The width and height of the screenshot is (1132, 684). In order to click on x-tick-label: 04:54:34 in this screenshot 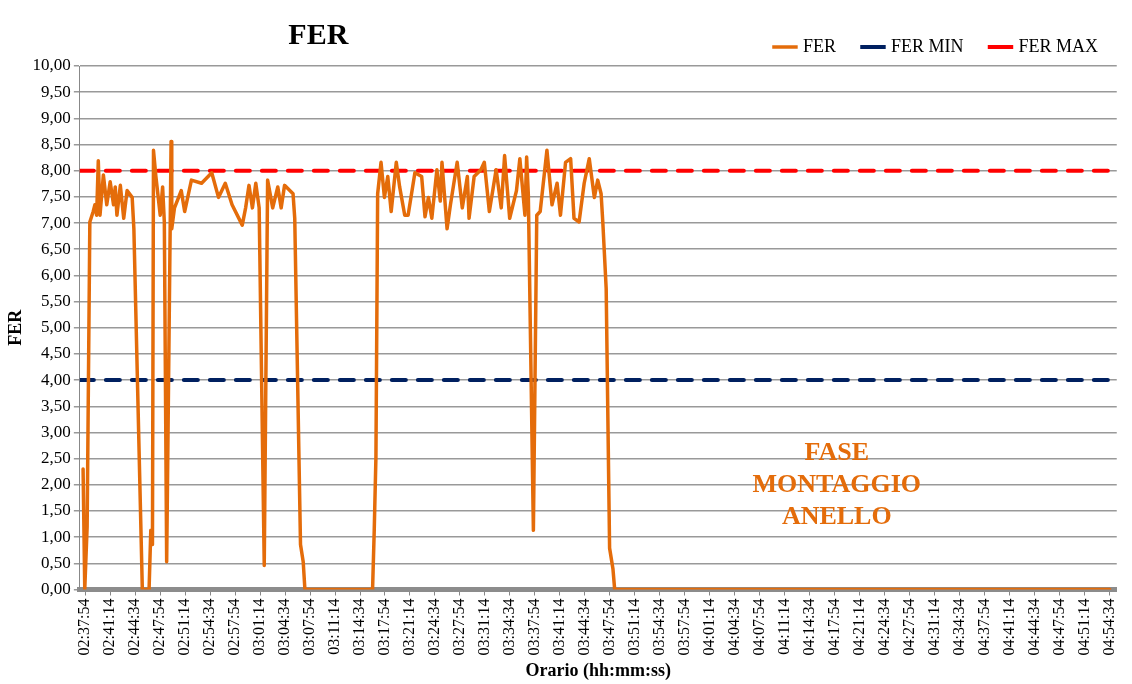, I will do `click(1108, 627)`.